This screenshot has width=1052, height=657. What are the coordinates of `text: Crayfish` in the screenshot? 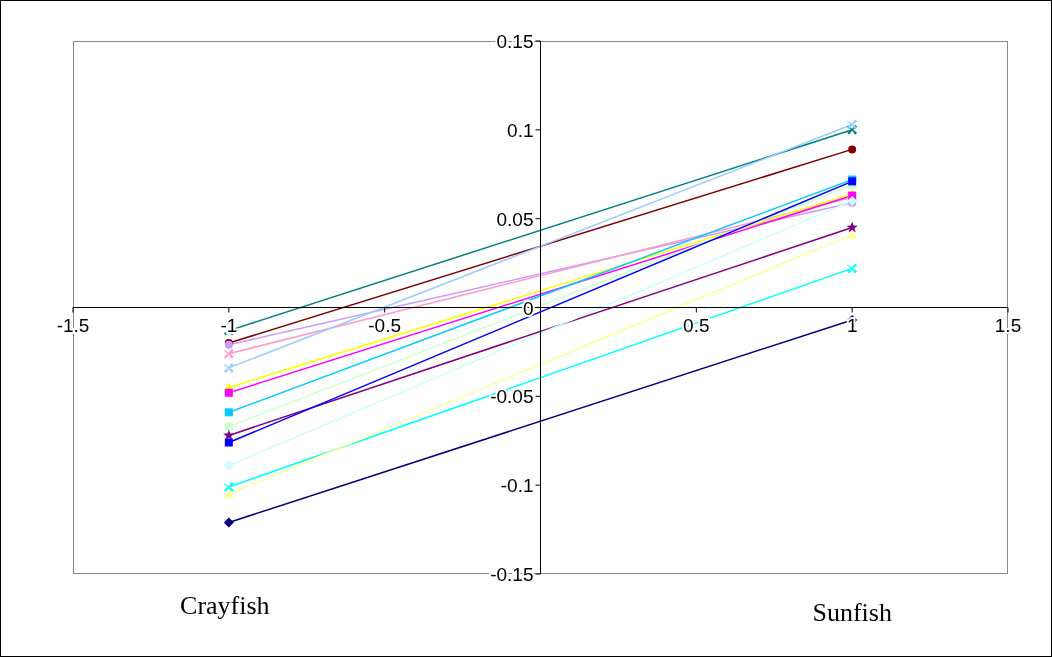 It's located at (225, 606).